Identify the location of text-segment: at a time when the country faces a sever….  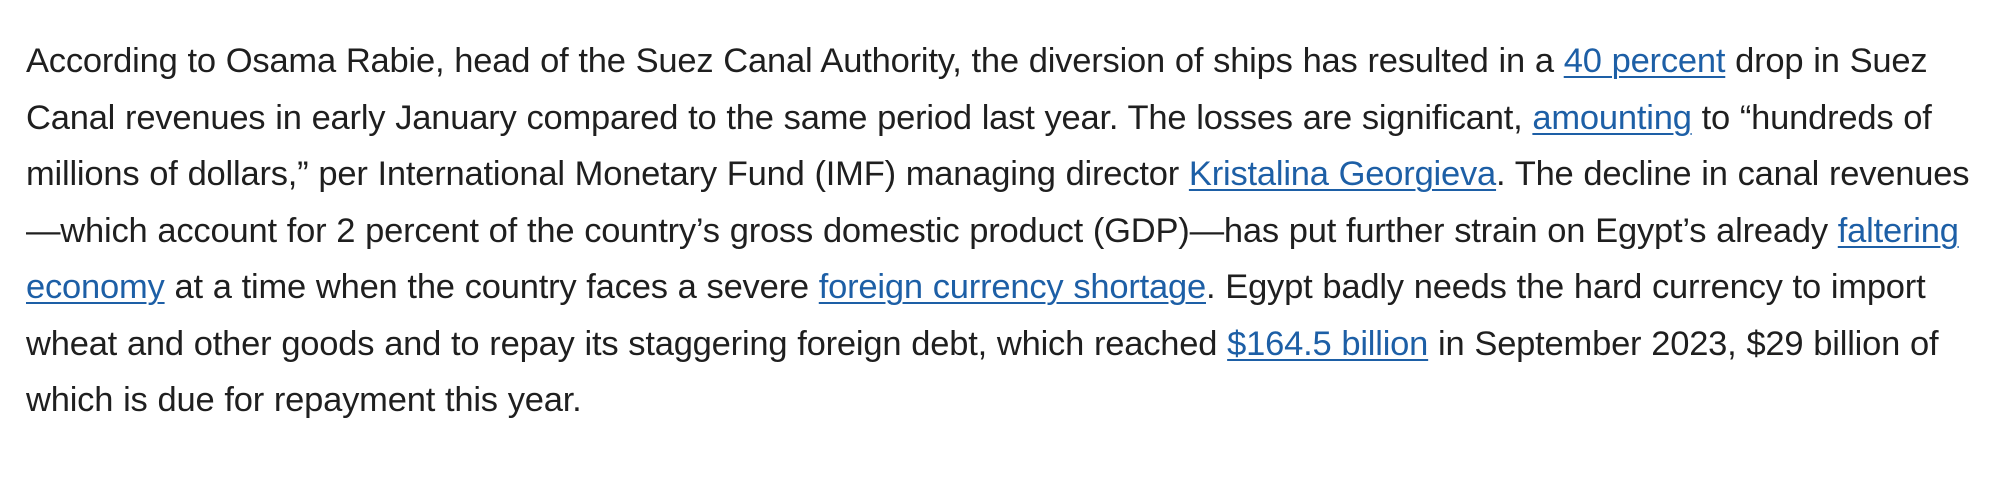
(491, 287).